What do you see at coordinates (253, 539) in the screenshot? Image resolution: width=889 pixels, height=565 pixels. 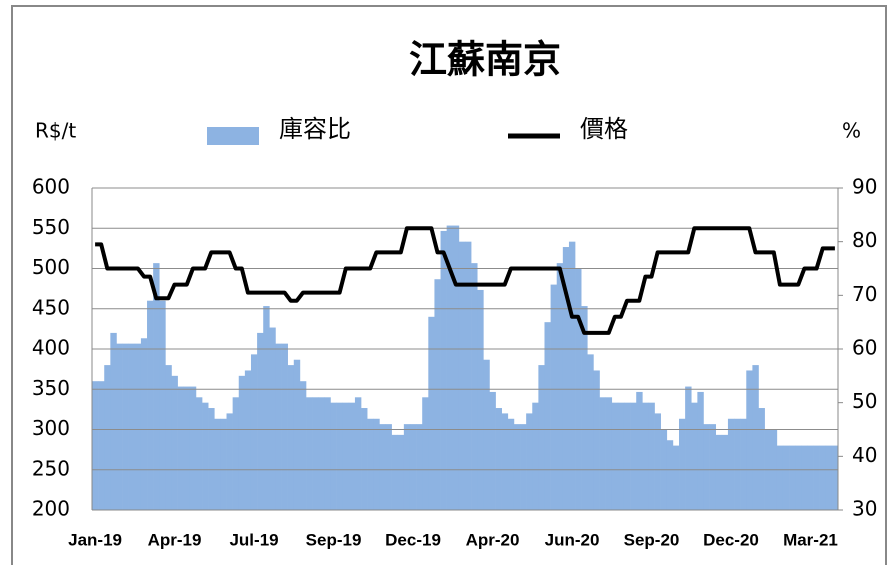 I see `x-tick-label: Jul-19` at bounding box center [253, 539].